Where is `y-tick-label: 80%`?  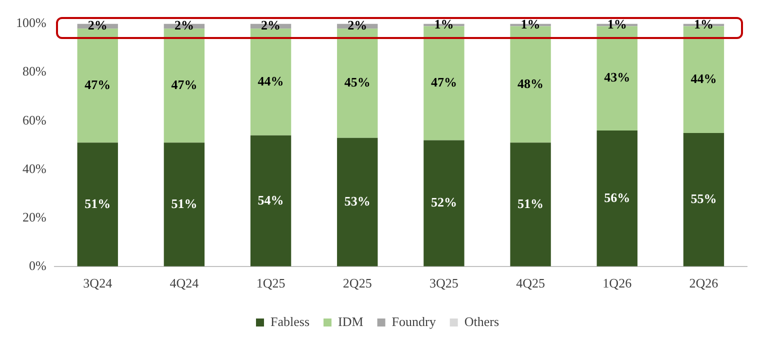
y-tick-label: 80% is located at coordinates (34, 71).